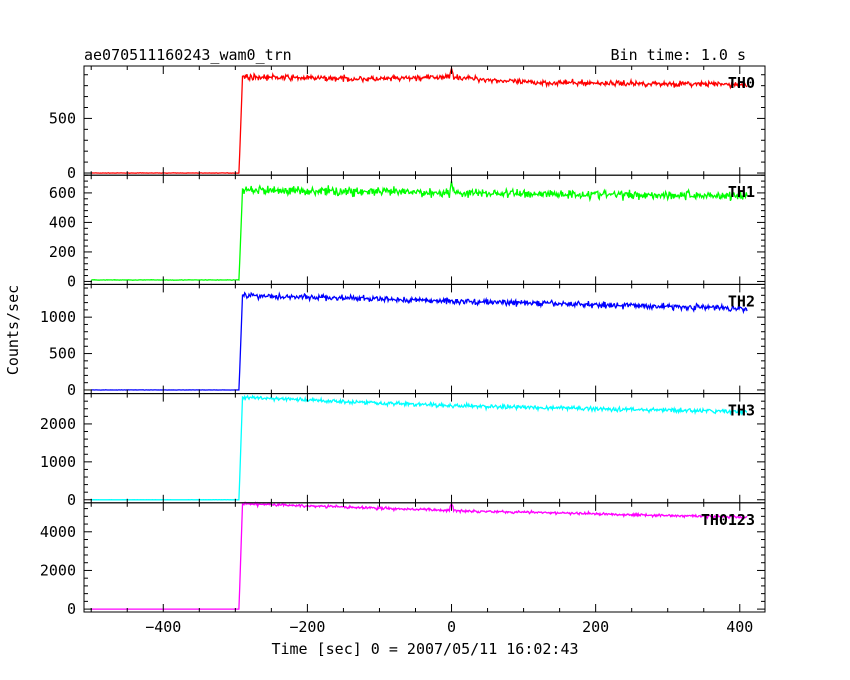 This screenshot has width=850, height=680. Describe the element at coordinates (595, 627) in the screenshot. I see `x-tick-label: 200` at that location.